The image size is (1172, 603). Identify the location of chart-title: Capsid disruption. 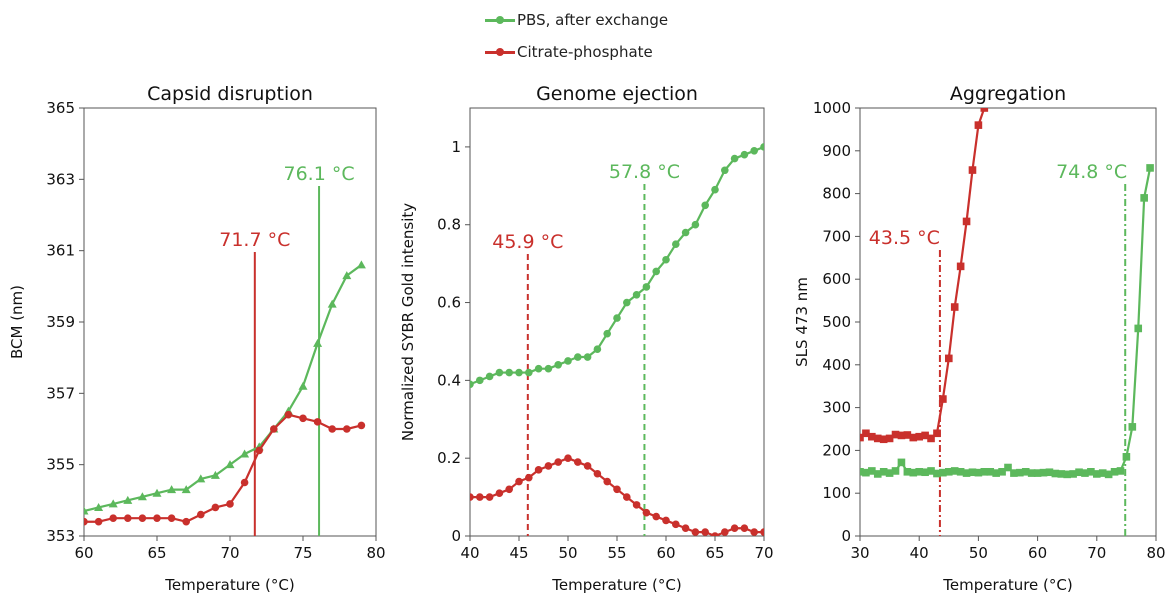
(230, 94).